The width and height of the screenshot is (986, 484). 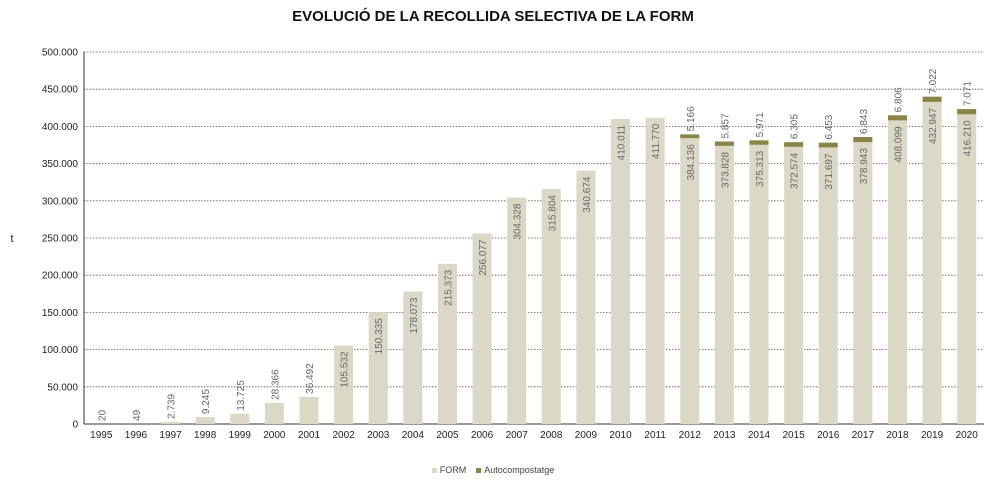 I want to click on x-tick-label: 2017, so click(x=863, y=435).